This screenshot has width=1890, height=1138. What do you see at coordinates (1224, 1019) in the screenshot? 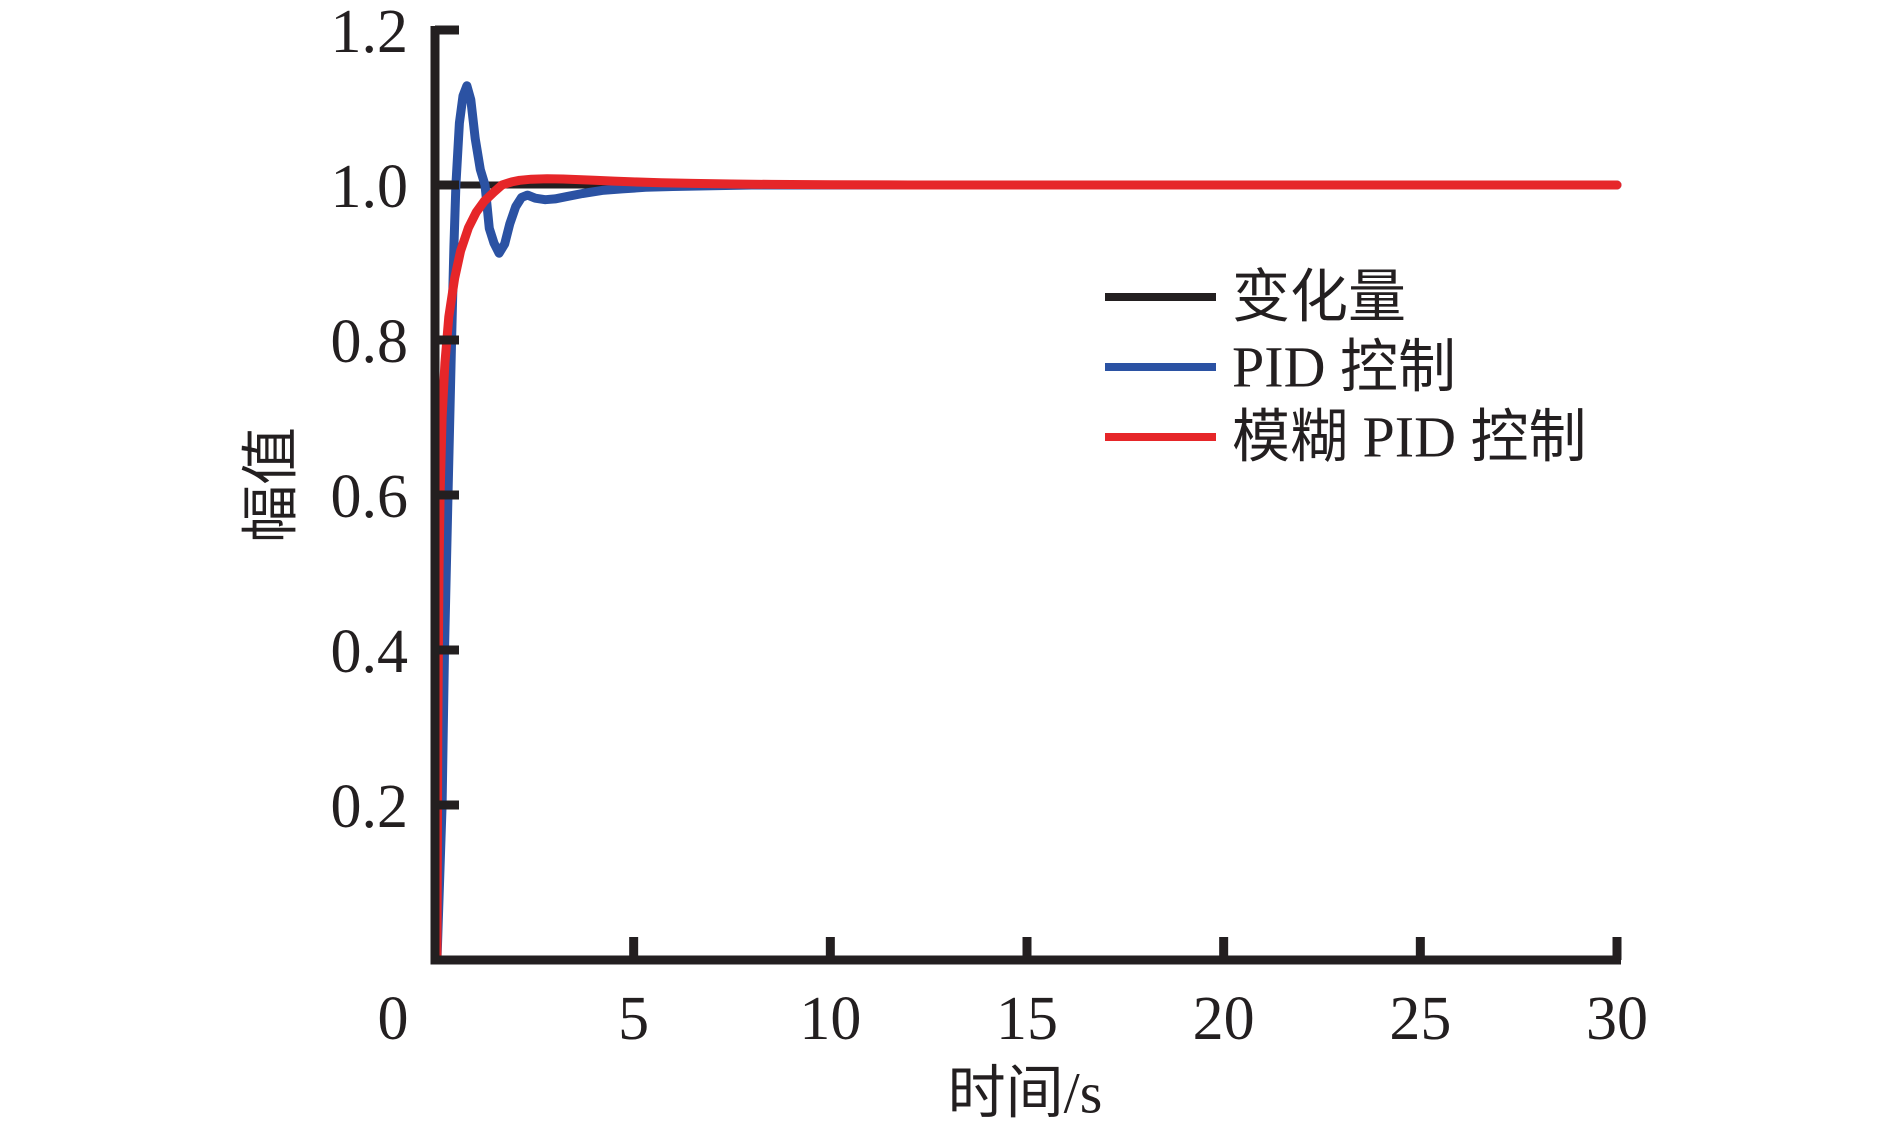
I see `x-tick-label: 20` at bounding box center [1224, 1019].